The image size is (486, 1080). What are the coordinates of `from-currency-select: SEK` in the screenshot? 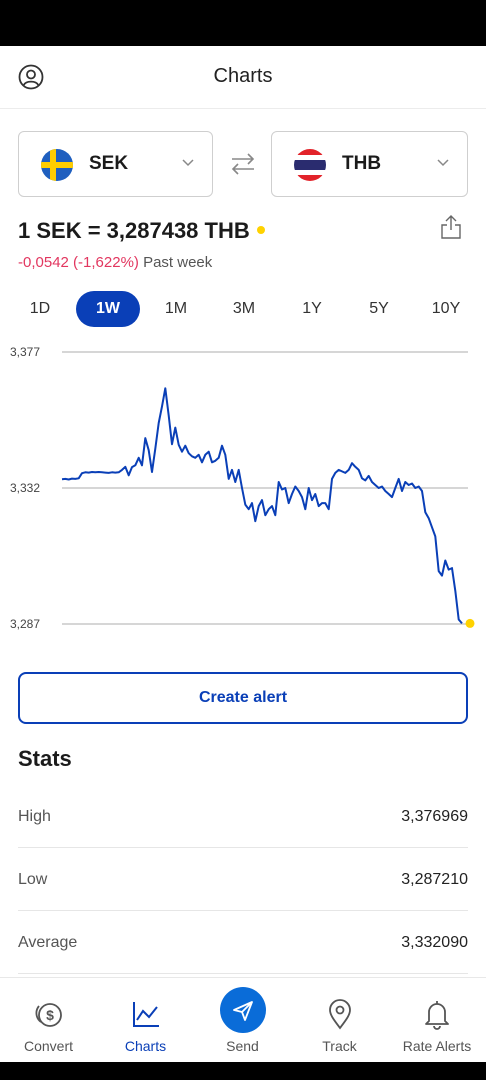 It's located at (115, 164).